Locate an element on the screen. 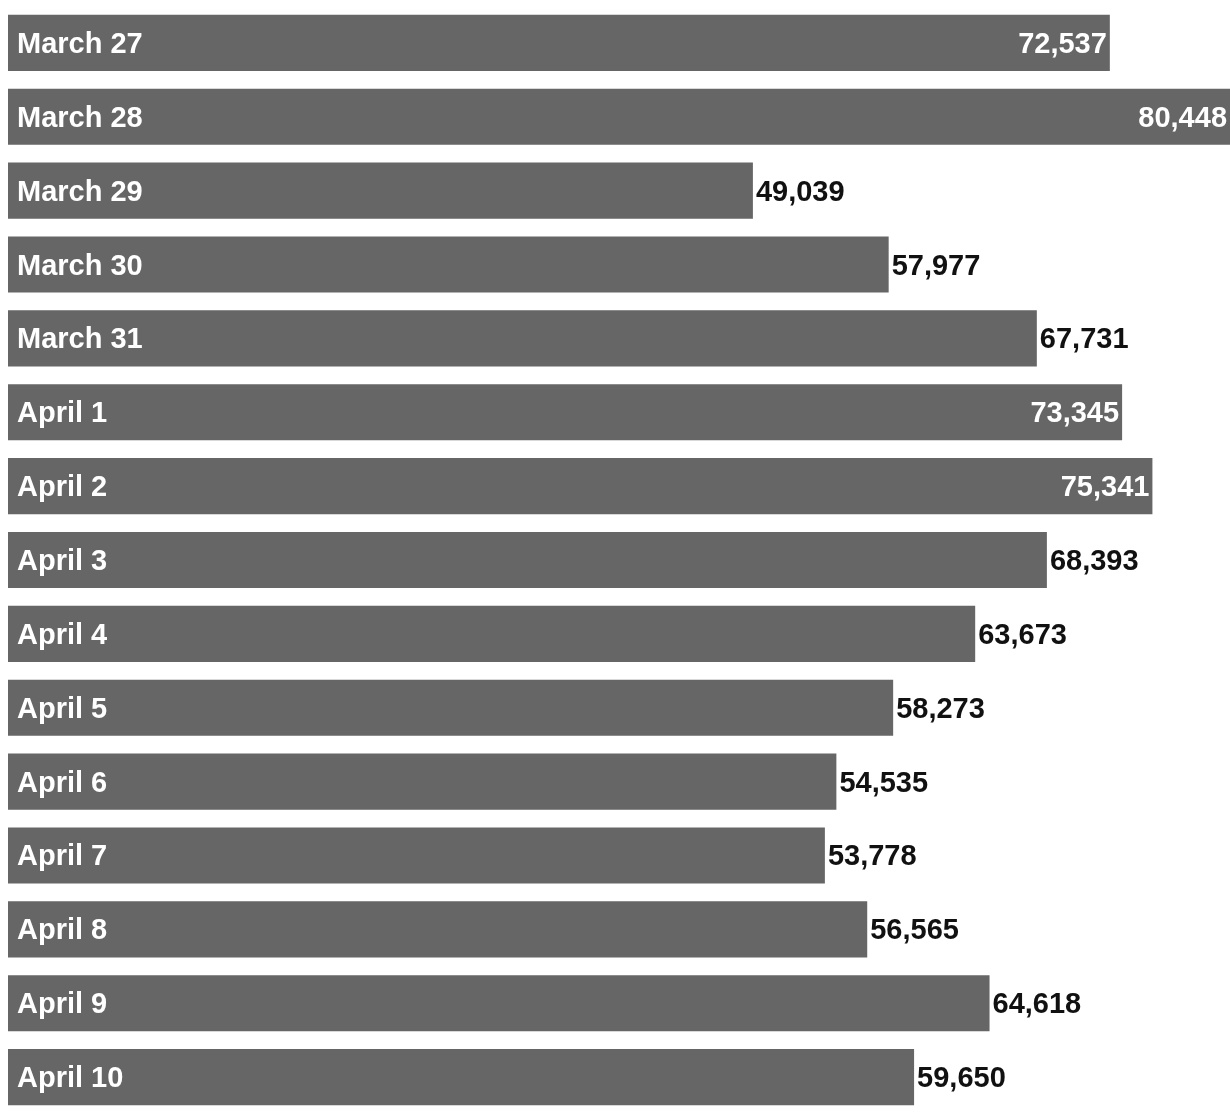 Image resolution: width=1230 pixels, height=1114 pixels. data-label: 64,618 is located at coordinates (1037, 1003).